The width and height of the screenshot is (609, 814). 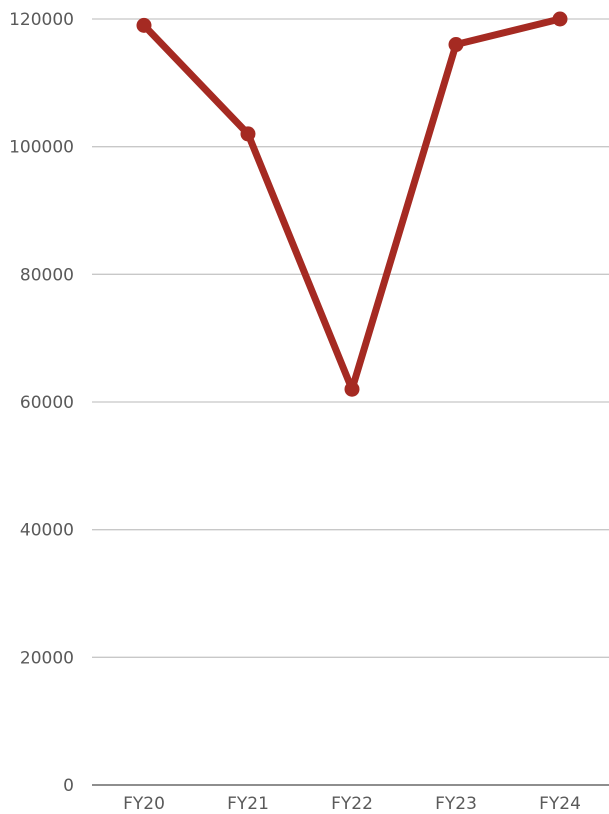 What do you see at coordinates (352, 804) in the screenshot?
I see `x-tick-label: FY22` at bounding box center [352, 804].